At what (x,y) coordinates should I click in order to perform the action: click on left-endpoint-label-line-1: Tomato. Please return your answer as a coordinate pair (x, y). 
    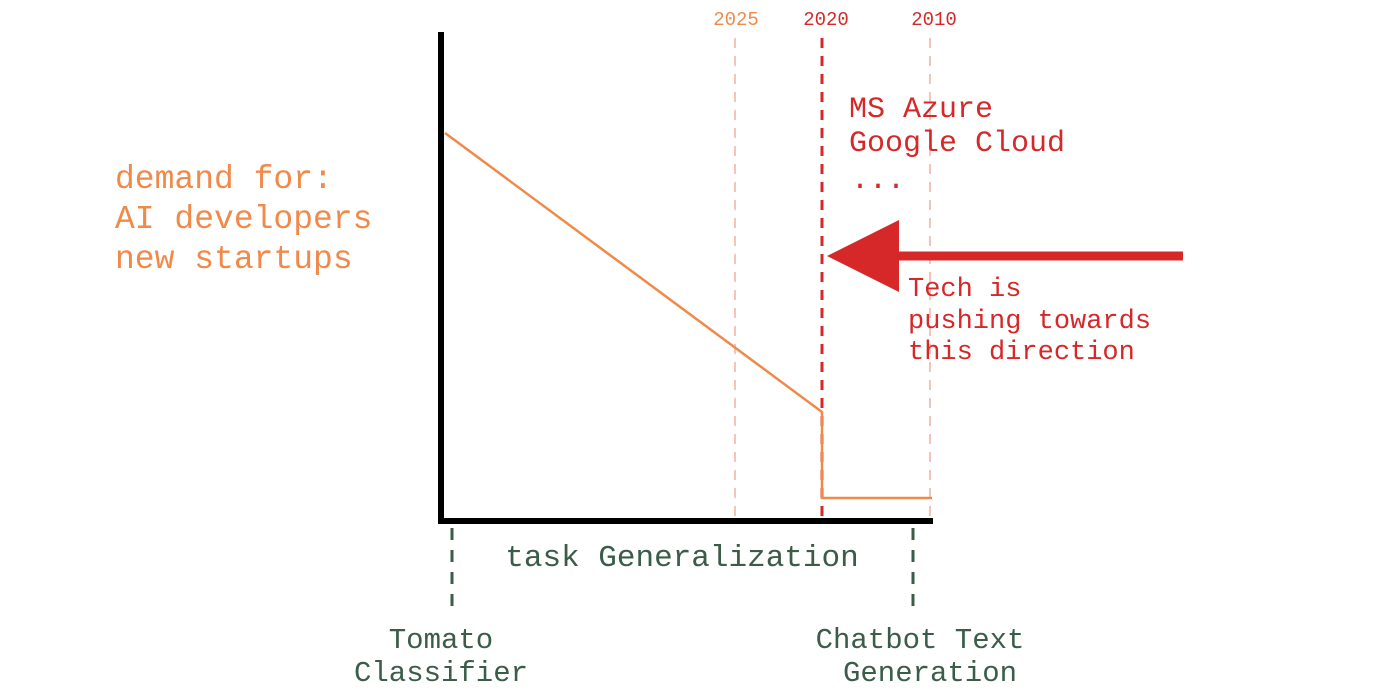
    Looking at the image, I should click on (441, 640).